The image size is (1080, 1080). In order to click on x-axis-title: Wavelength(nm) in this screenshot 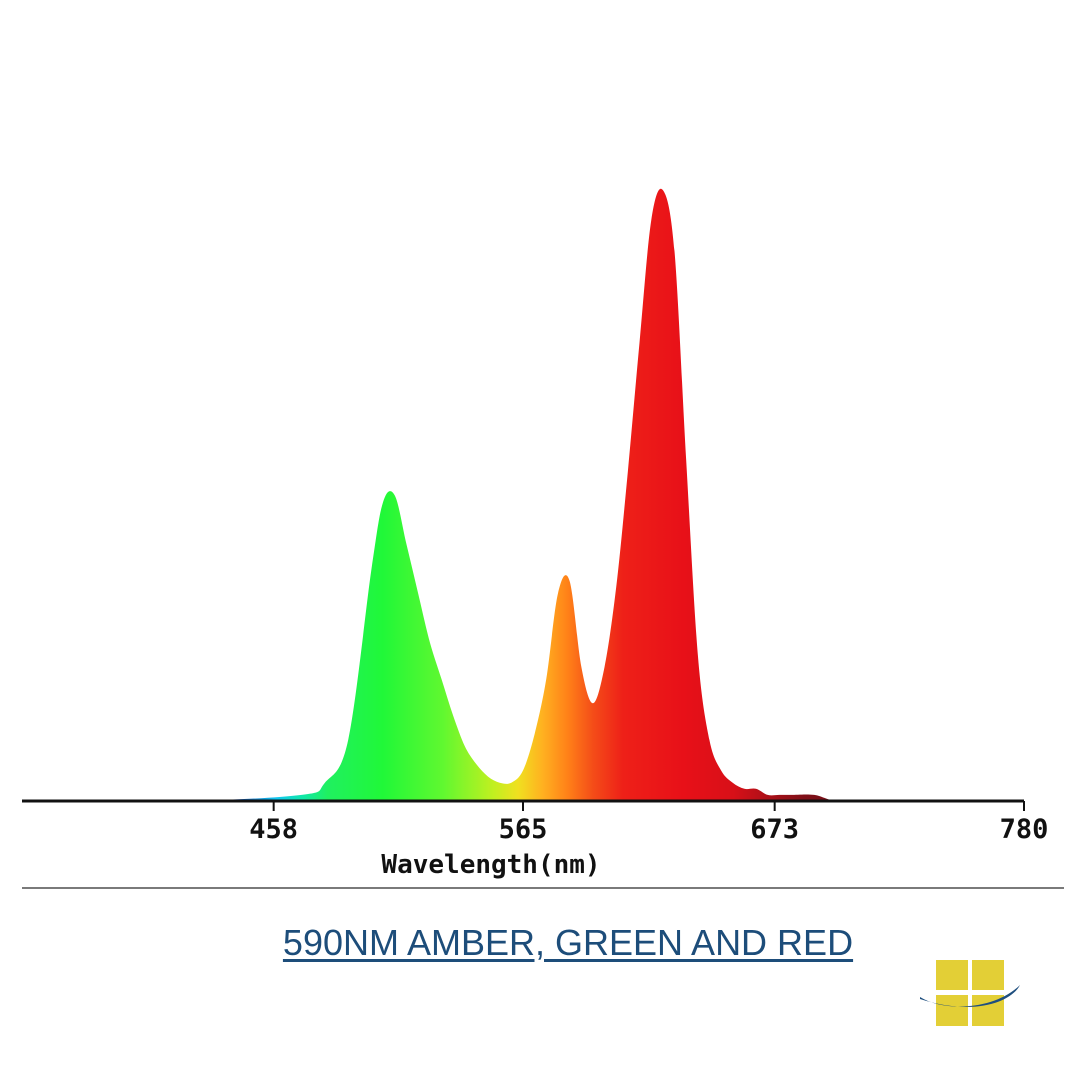, I will do `click(490, 865)`.